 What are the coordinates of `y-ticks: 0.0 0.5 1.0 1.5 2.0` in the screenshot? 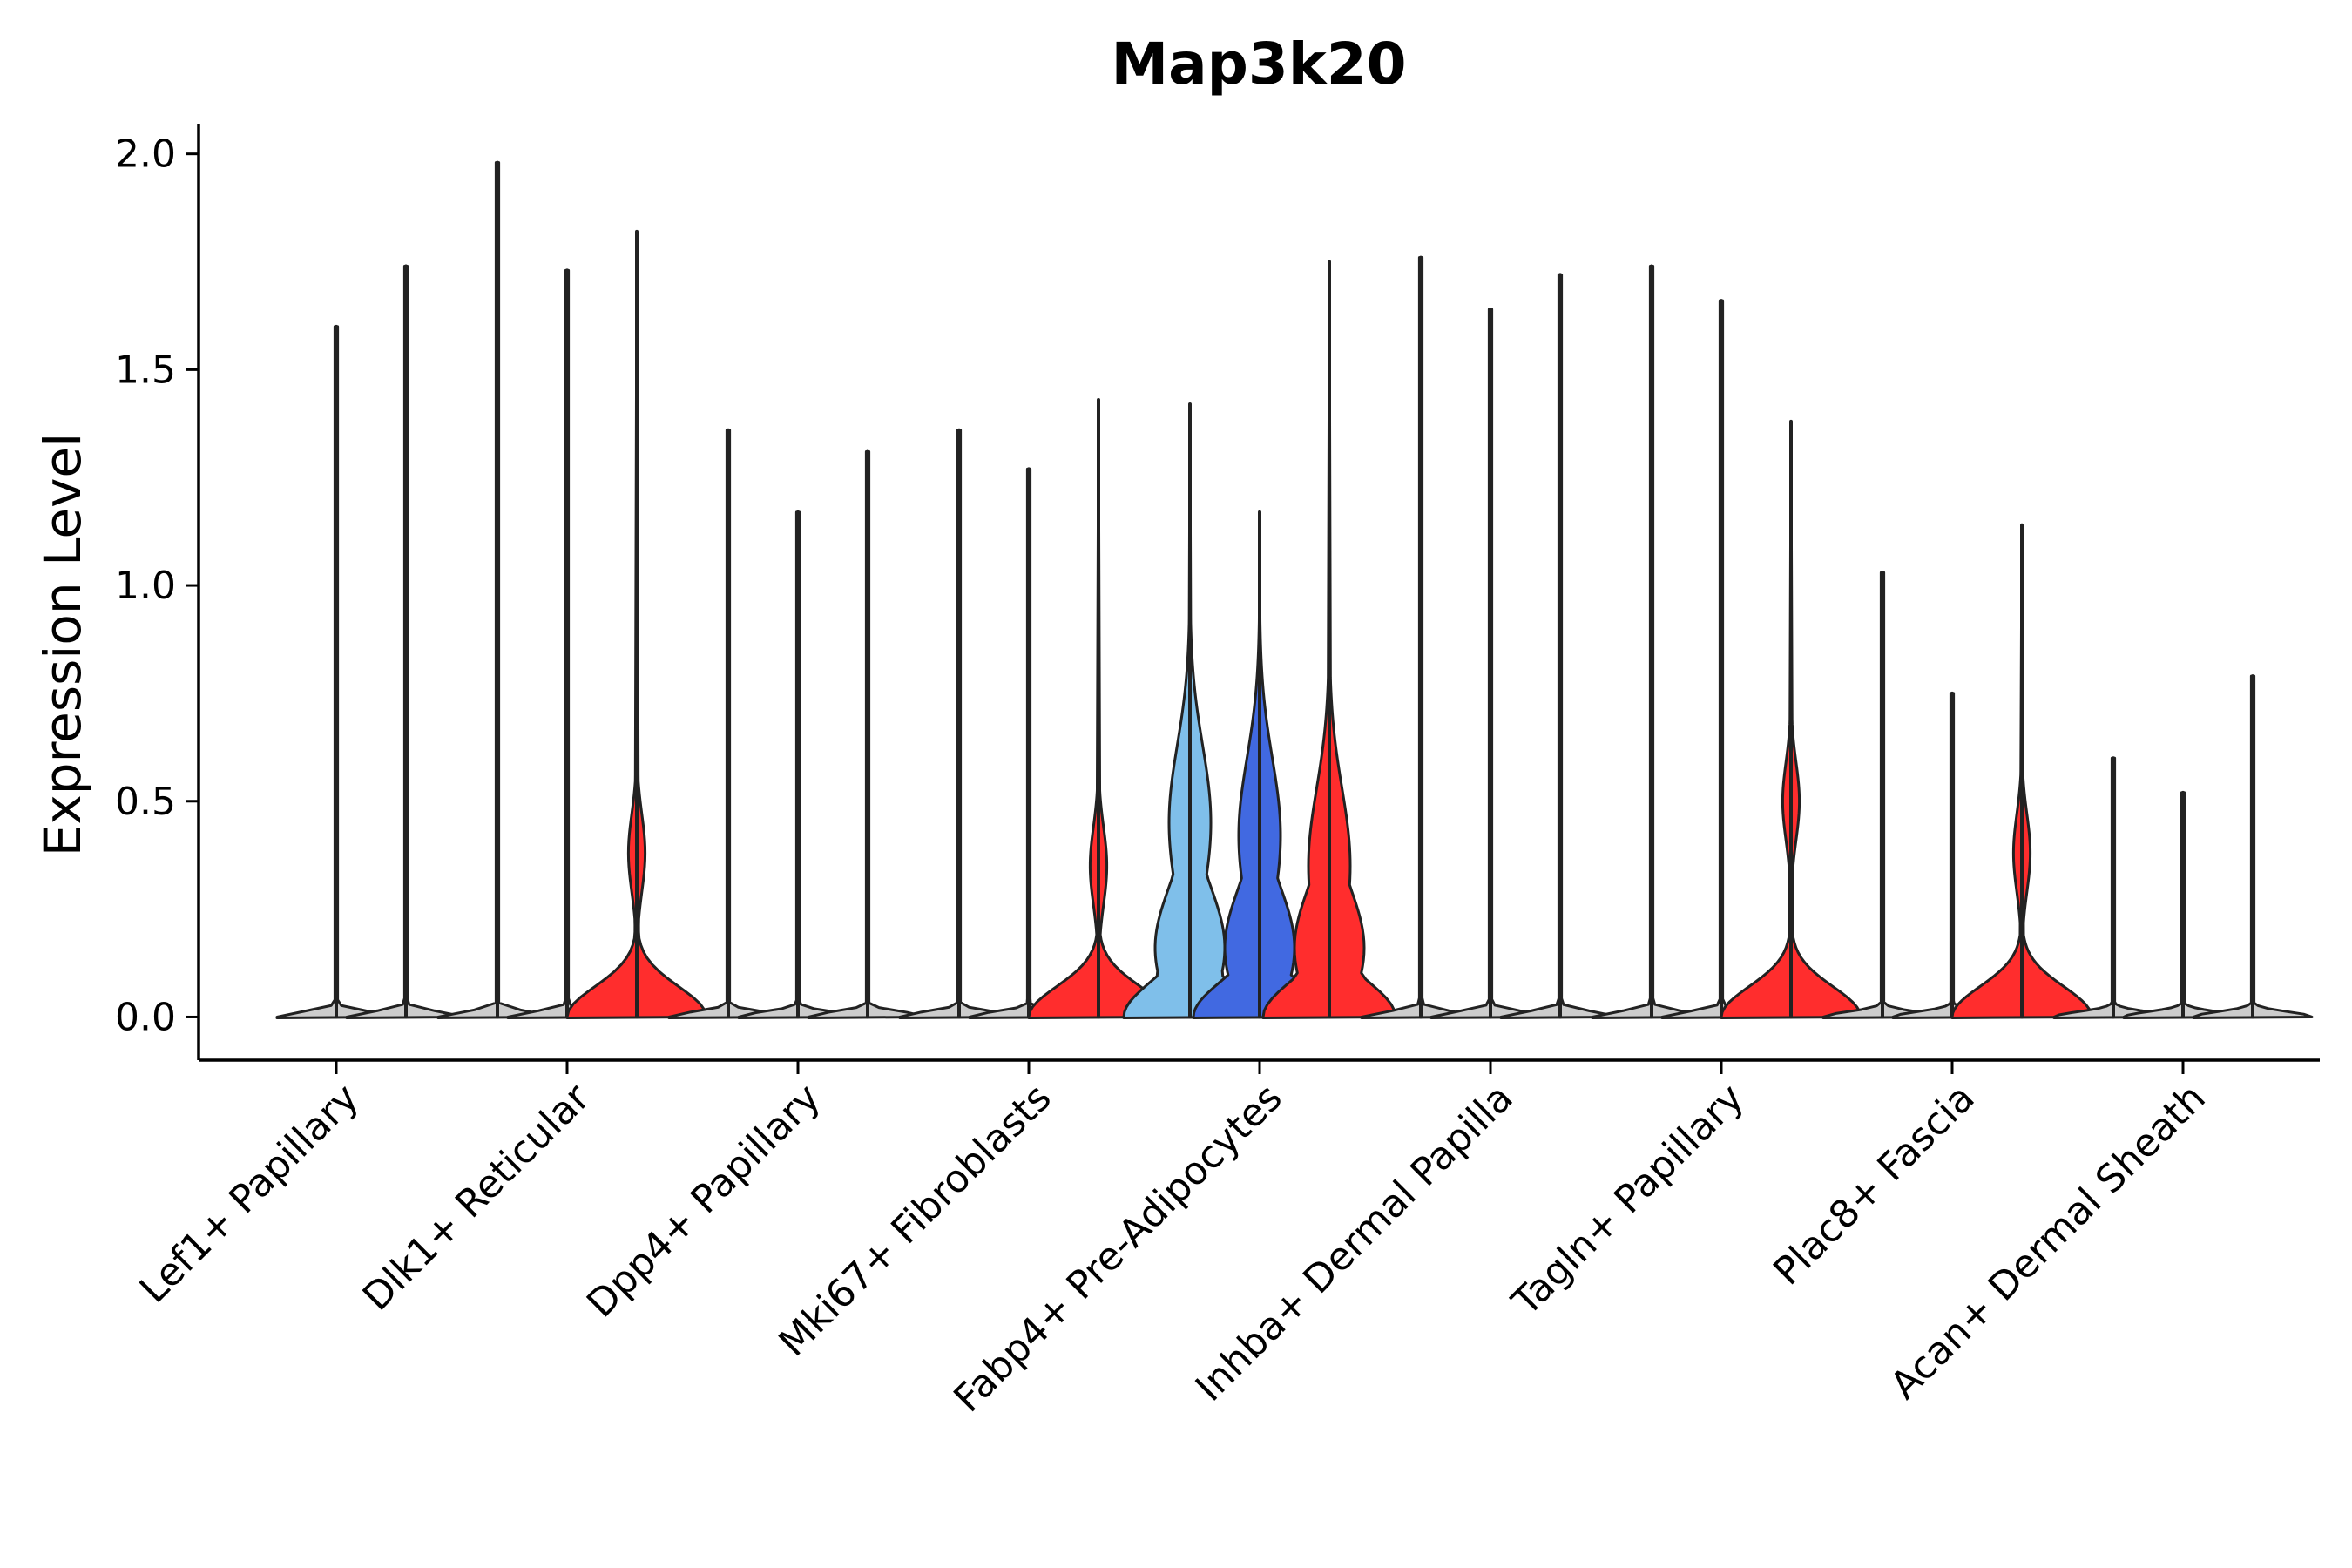 It's located at (157, 585).